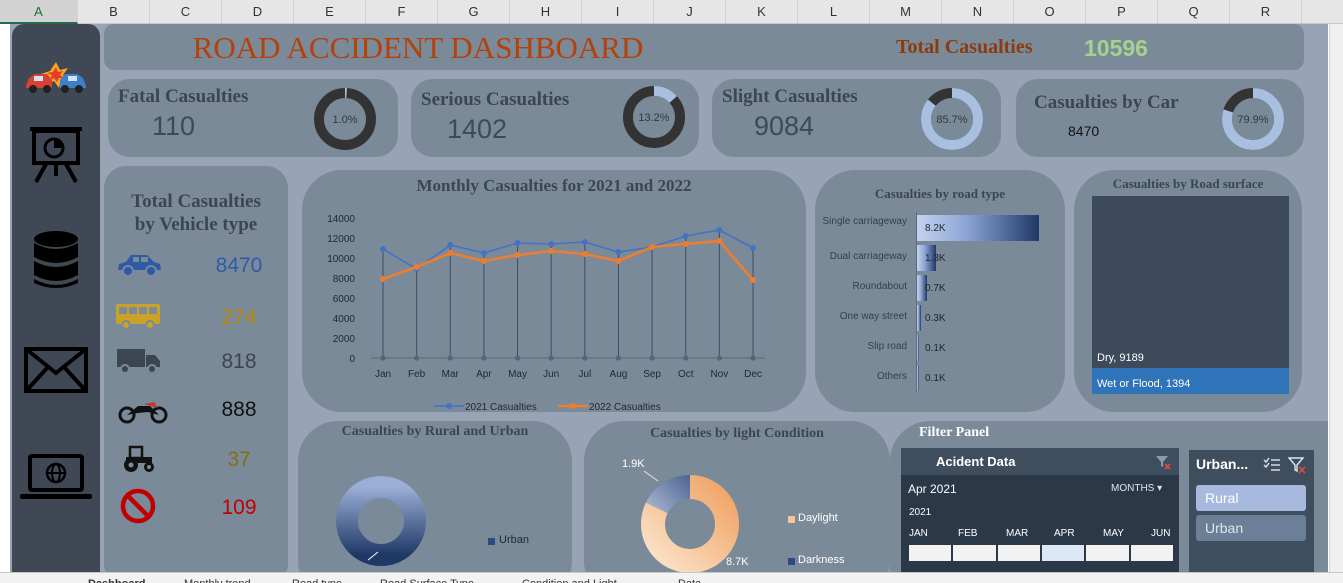 The height and width of the screenshot is (583, 1343). What do you see at coordinates (1336, 298) in the screenshot?
I see `vertical-scrollbar` at bounding box center [1336, 298].